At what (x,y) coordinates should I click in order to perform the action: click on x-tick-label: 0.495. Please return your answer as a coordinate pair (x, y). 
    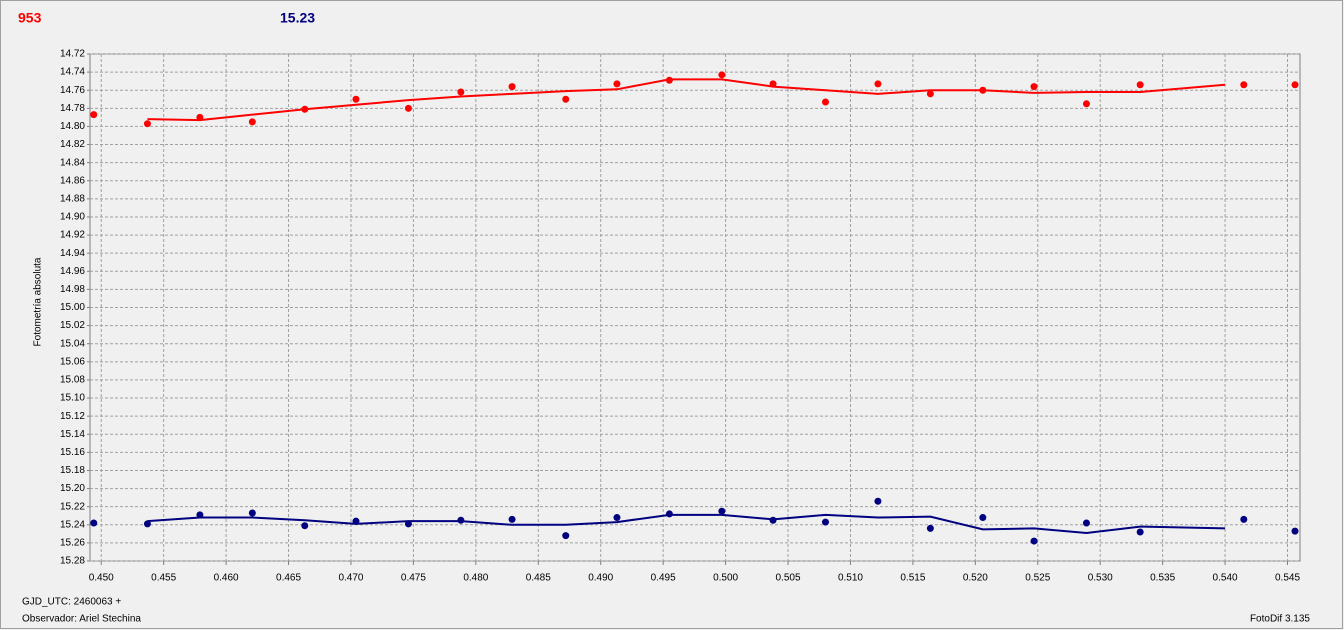
    Looking at the image, I should click on (663, 578).